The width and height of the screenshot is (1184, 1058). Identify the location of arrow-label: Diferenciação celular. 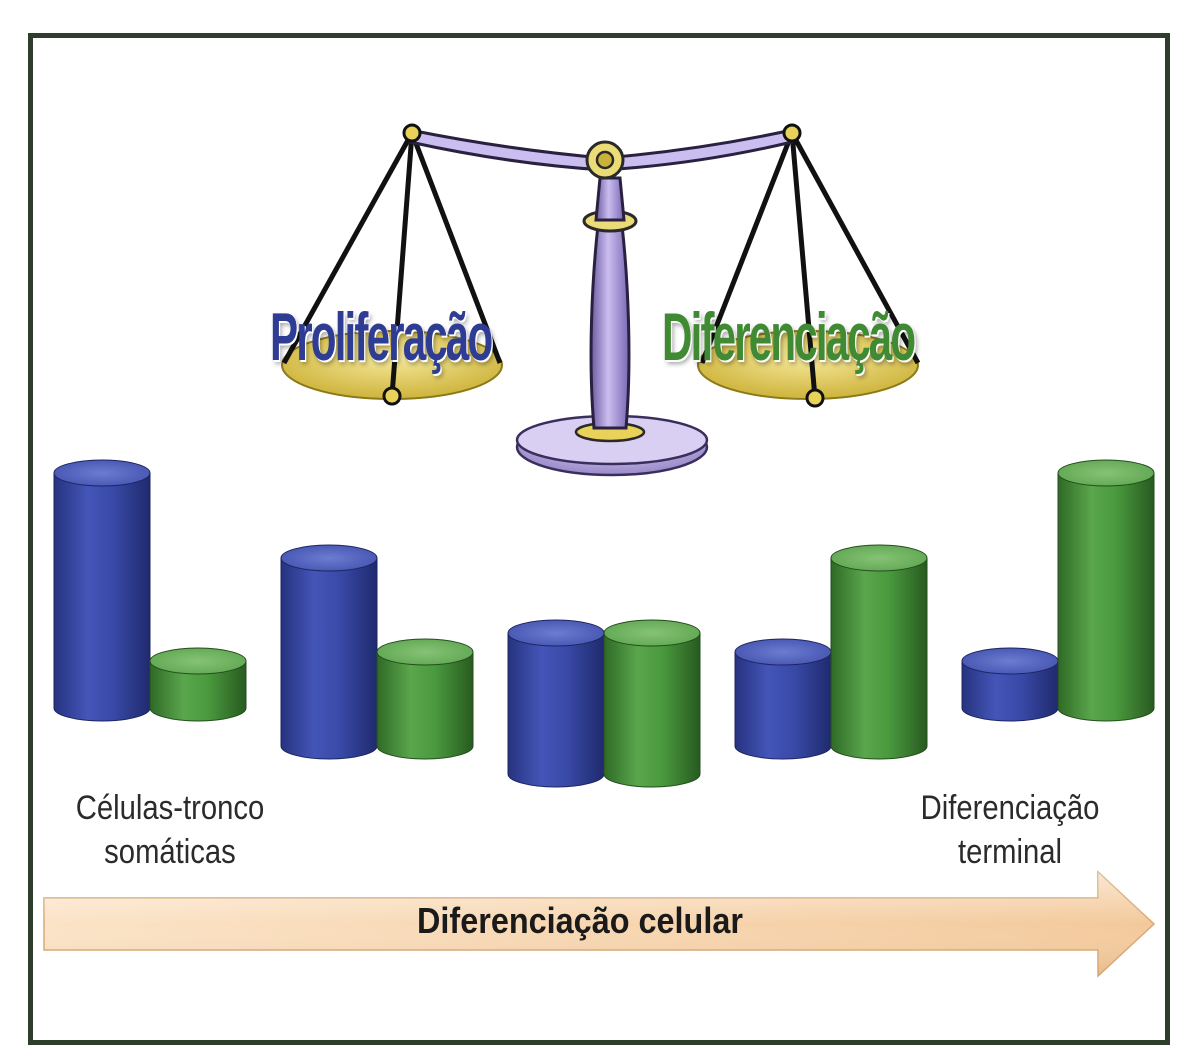
(580, 920).